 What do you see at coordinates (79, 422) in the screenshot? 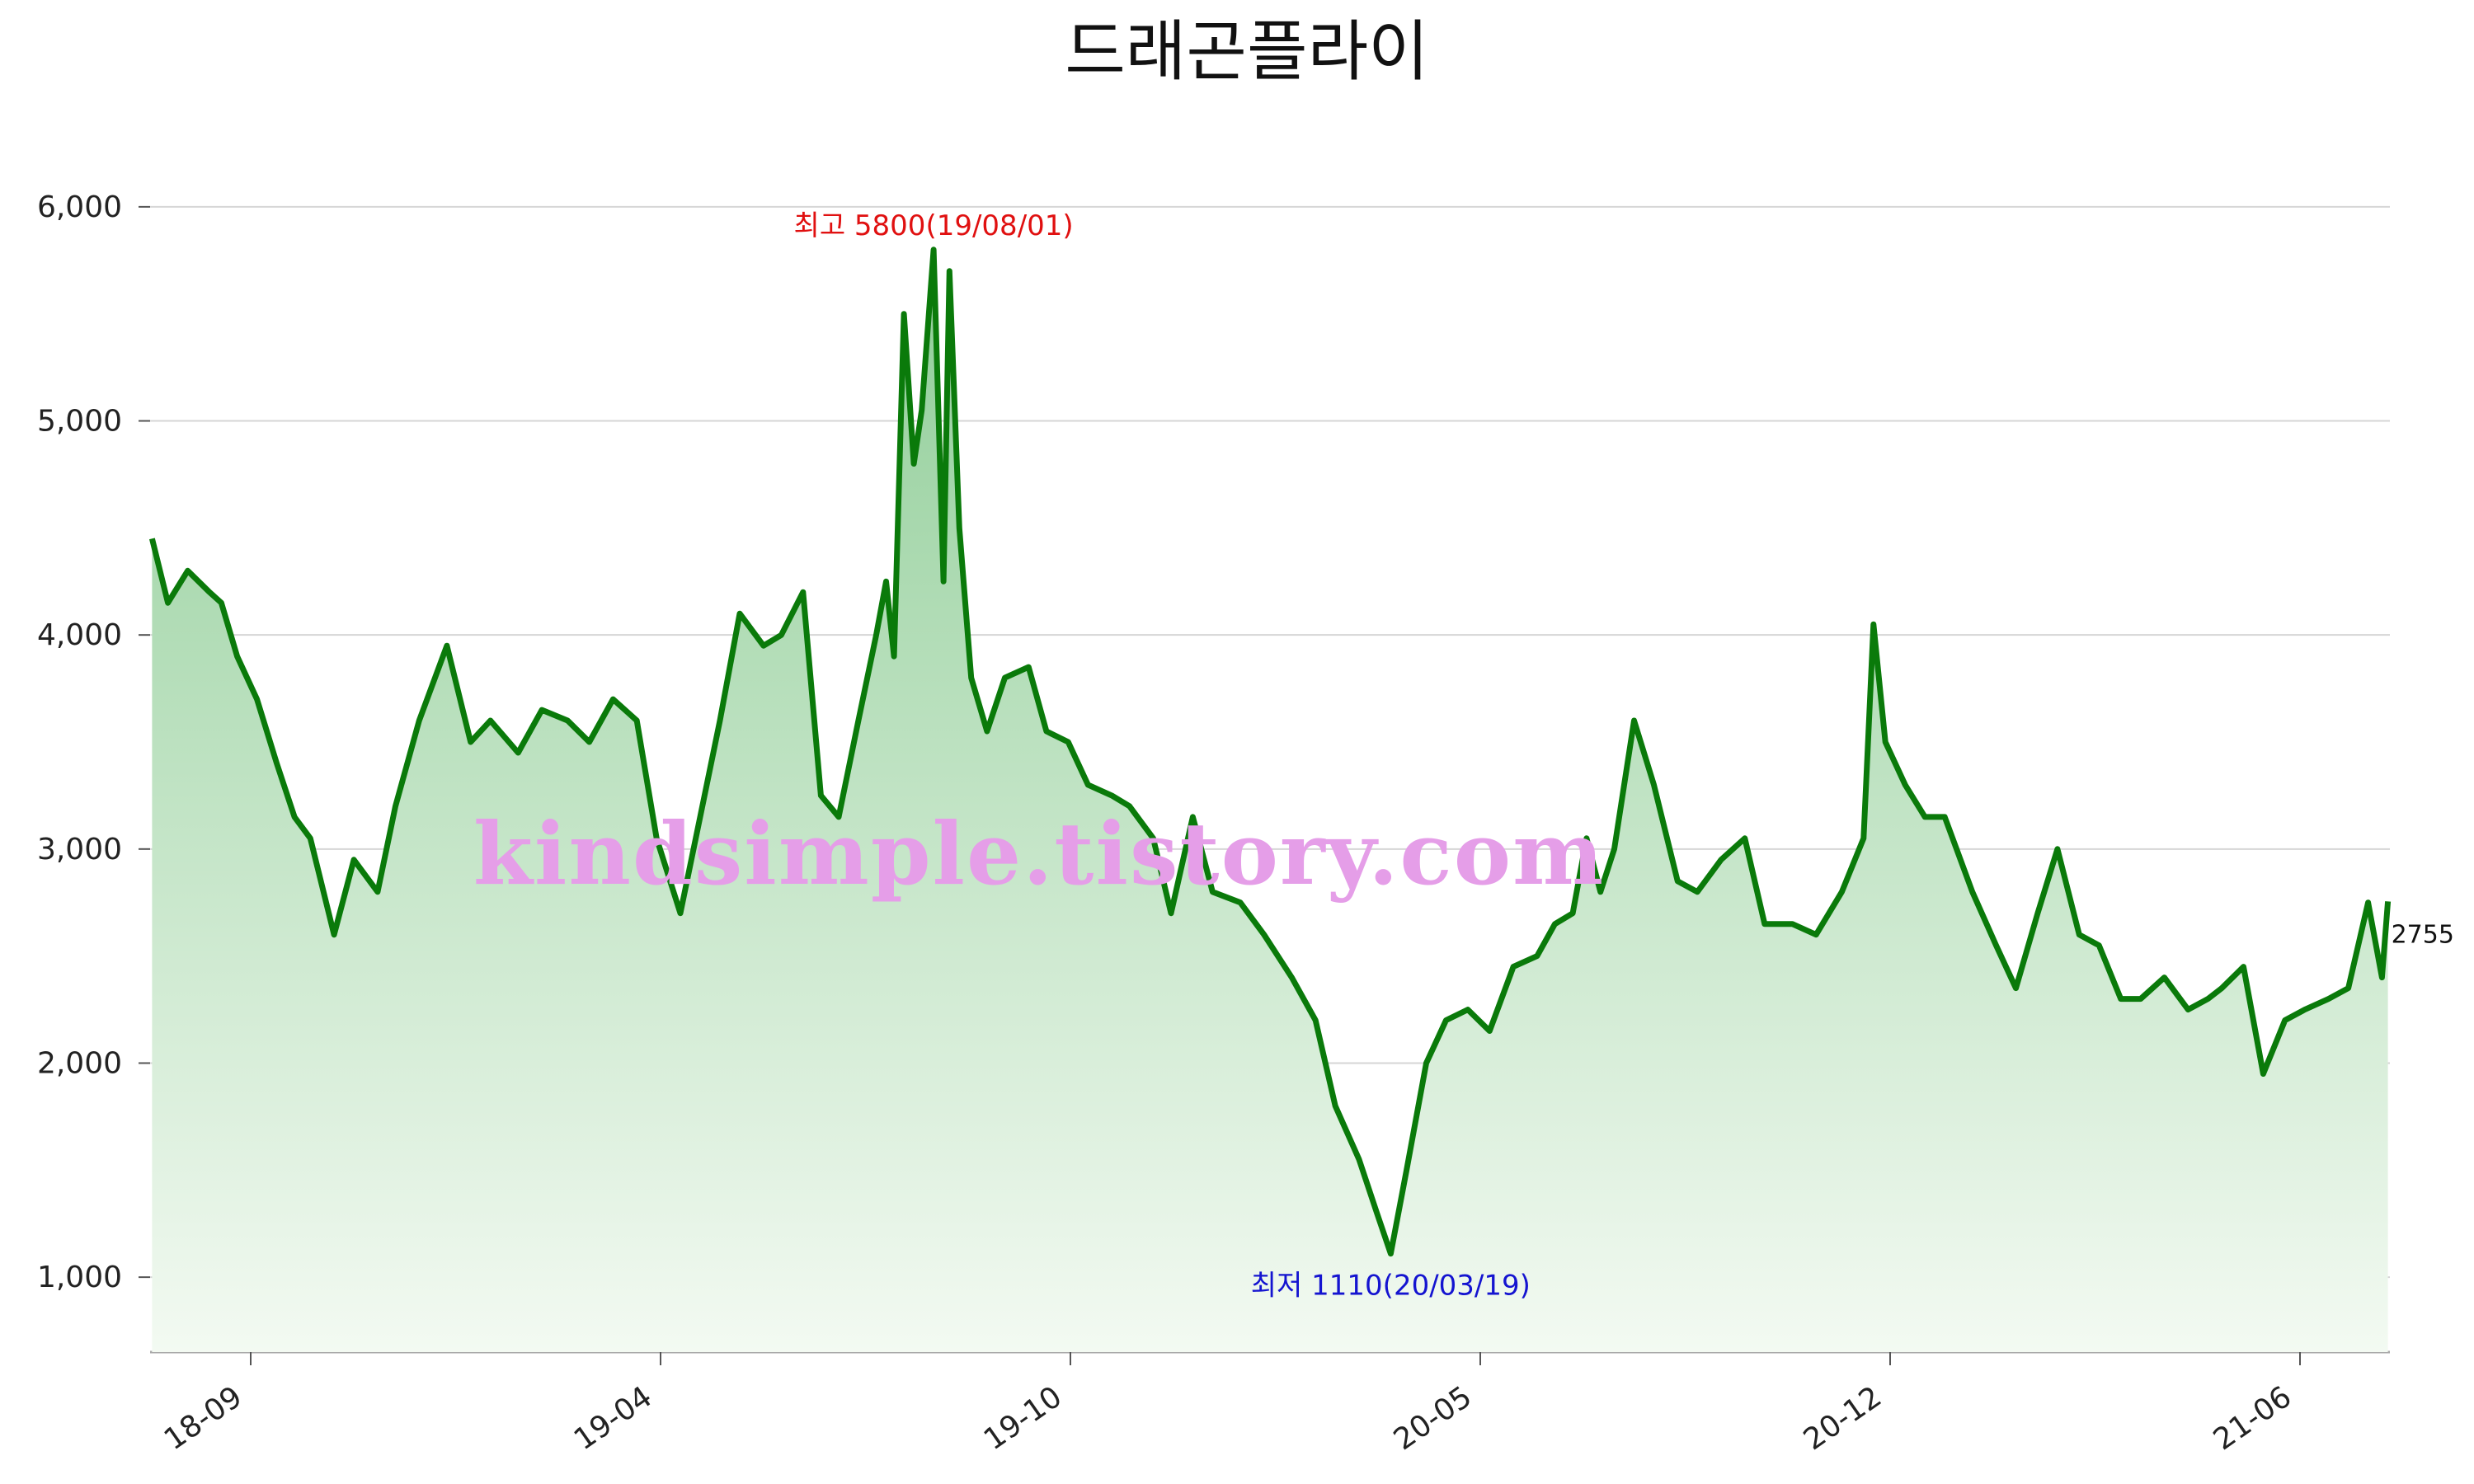
I see `y-tick-label: 5,000` at bounding box center [79, 422].